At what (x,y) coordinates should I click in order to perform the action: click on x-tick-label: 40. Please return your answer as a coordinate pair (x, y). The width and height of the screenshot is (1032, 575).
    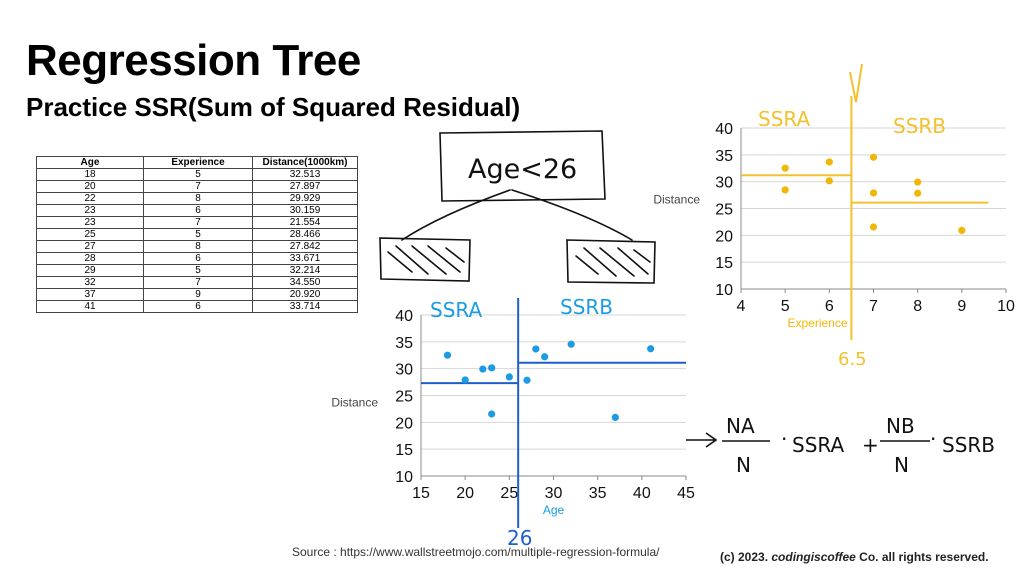
    Looking at the image, I should click on (642, 493).